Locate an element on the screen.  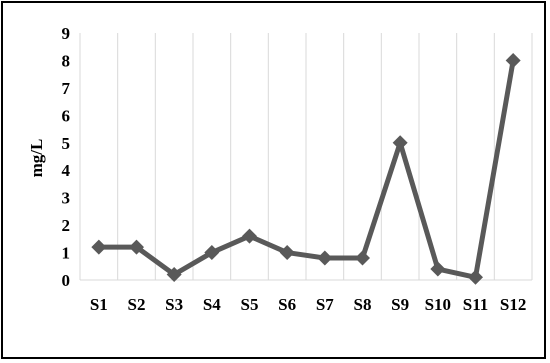
y-tick-label: 3 is located at coordinates (66, 198).